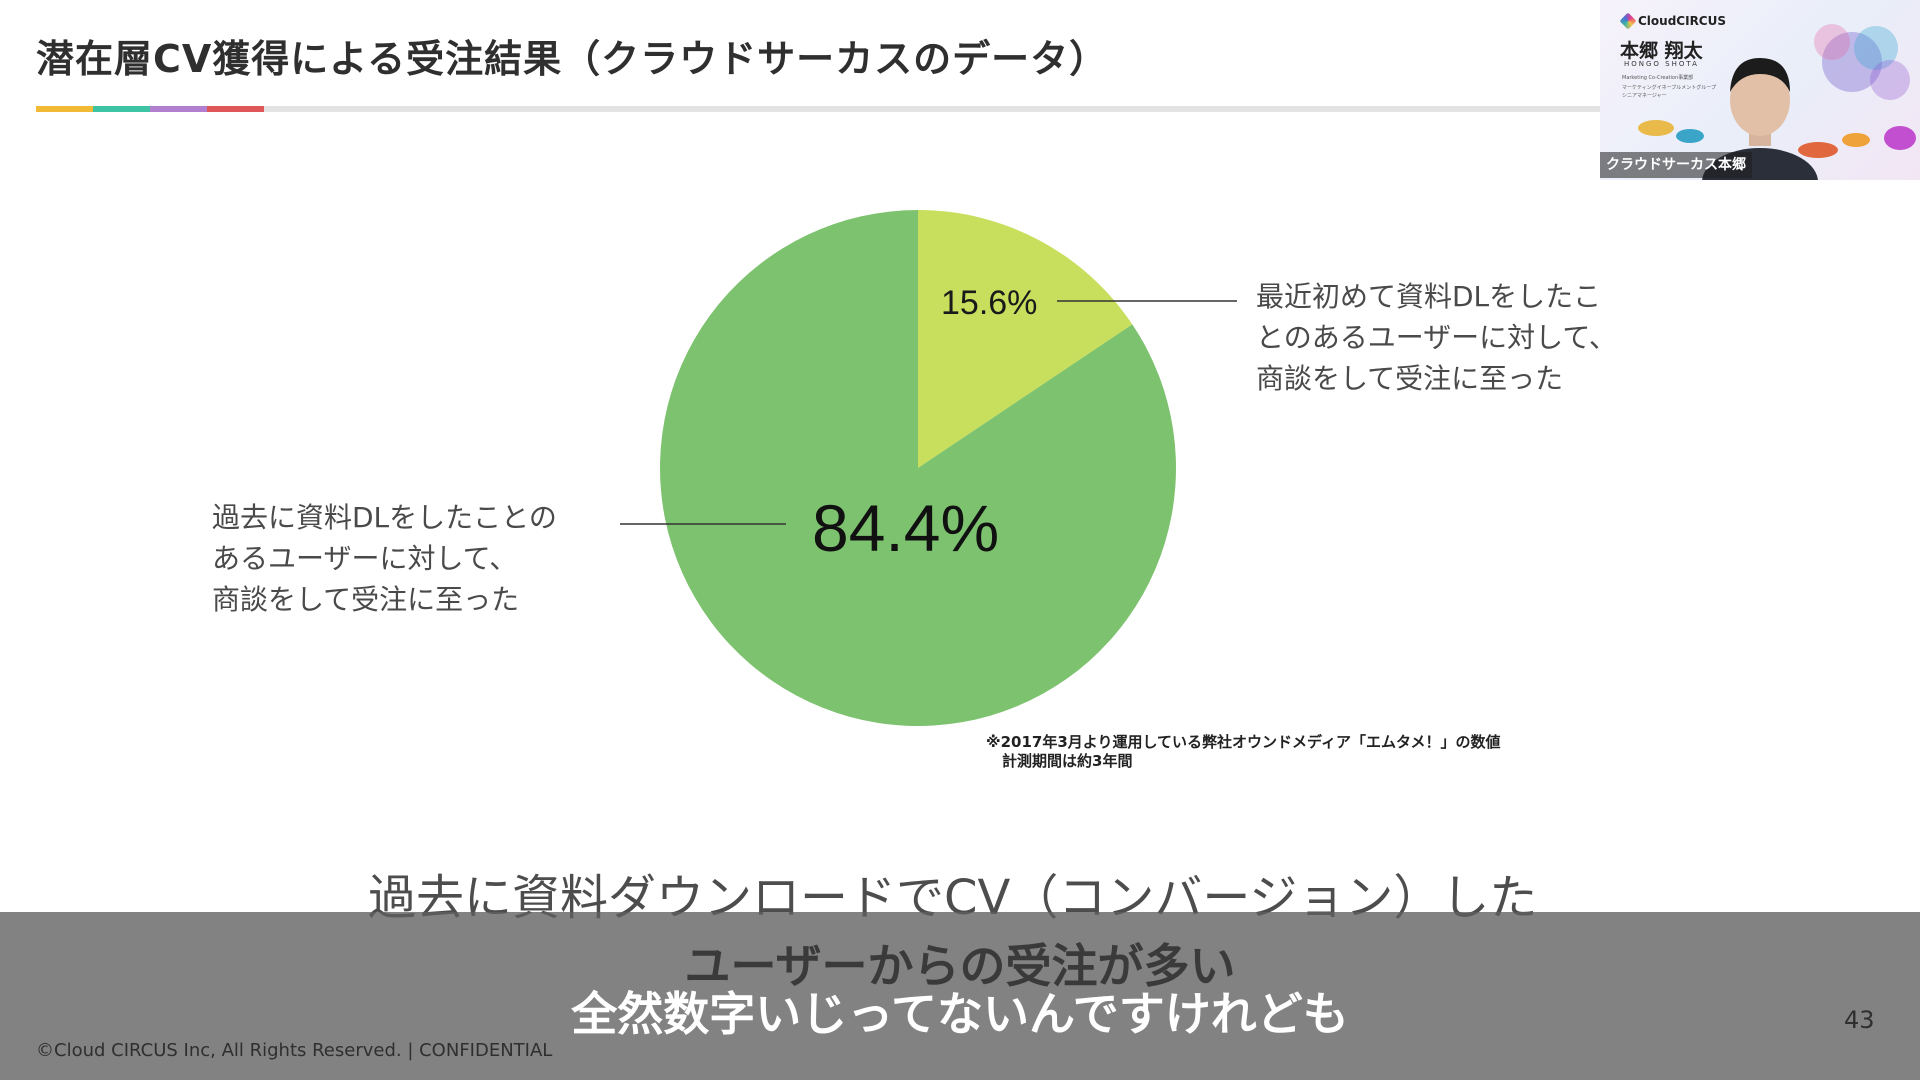 This screenshot has width=1920, height=1080. I want to click on footnote-line: ※2017年3月より運用している弊社オウンドメディア「エムタメ！」の数値, so click(1243, 742).